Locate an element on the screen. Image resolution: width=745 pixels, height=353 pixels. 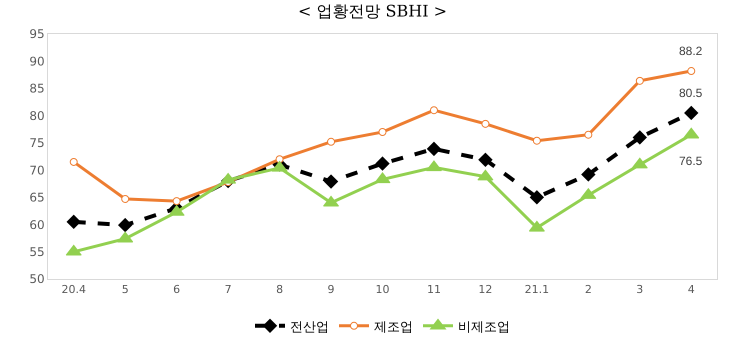
legend-label: 전산업 is located at coordinates (309, 327).